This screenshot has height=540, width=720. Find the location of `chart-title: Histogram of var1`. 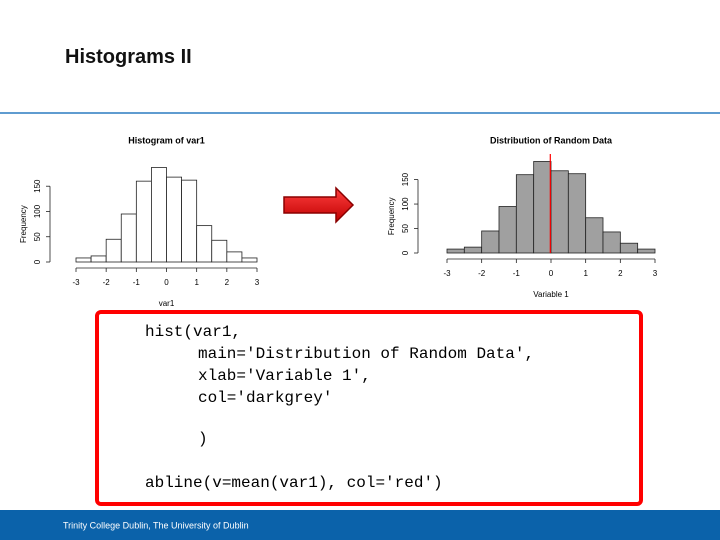

chart-title: Histogram of var1 is located at coordinates (166, 140).